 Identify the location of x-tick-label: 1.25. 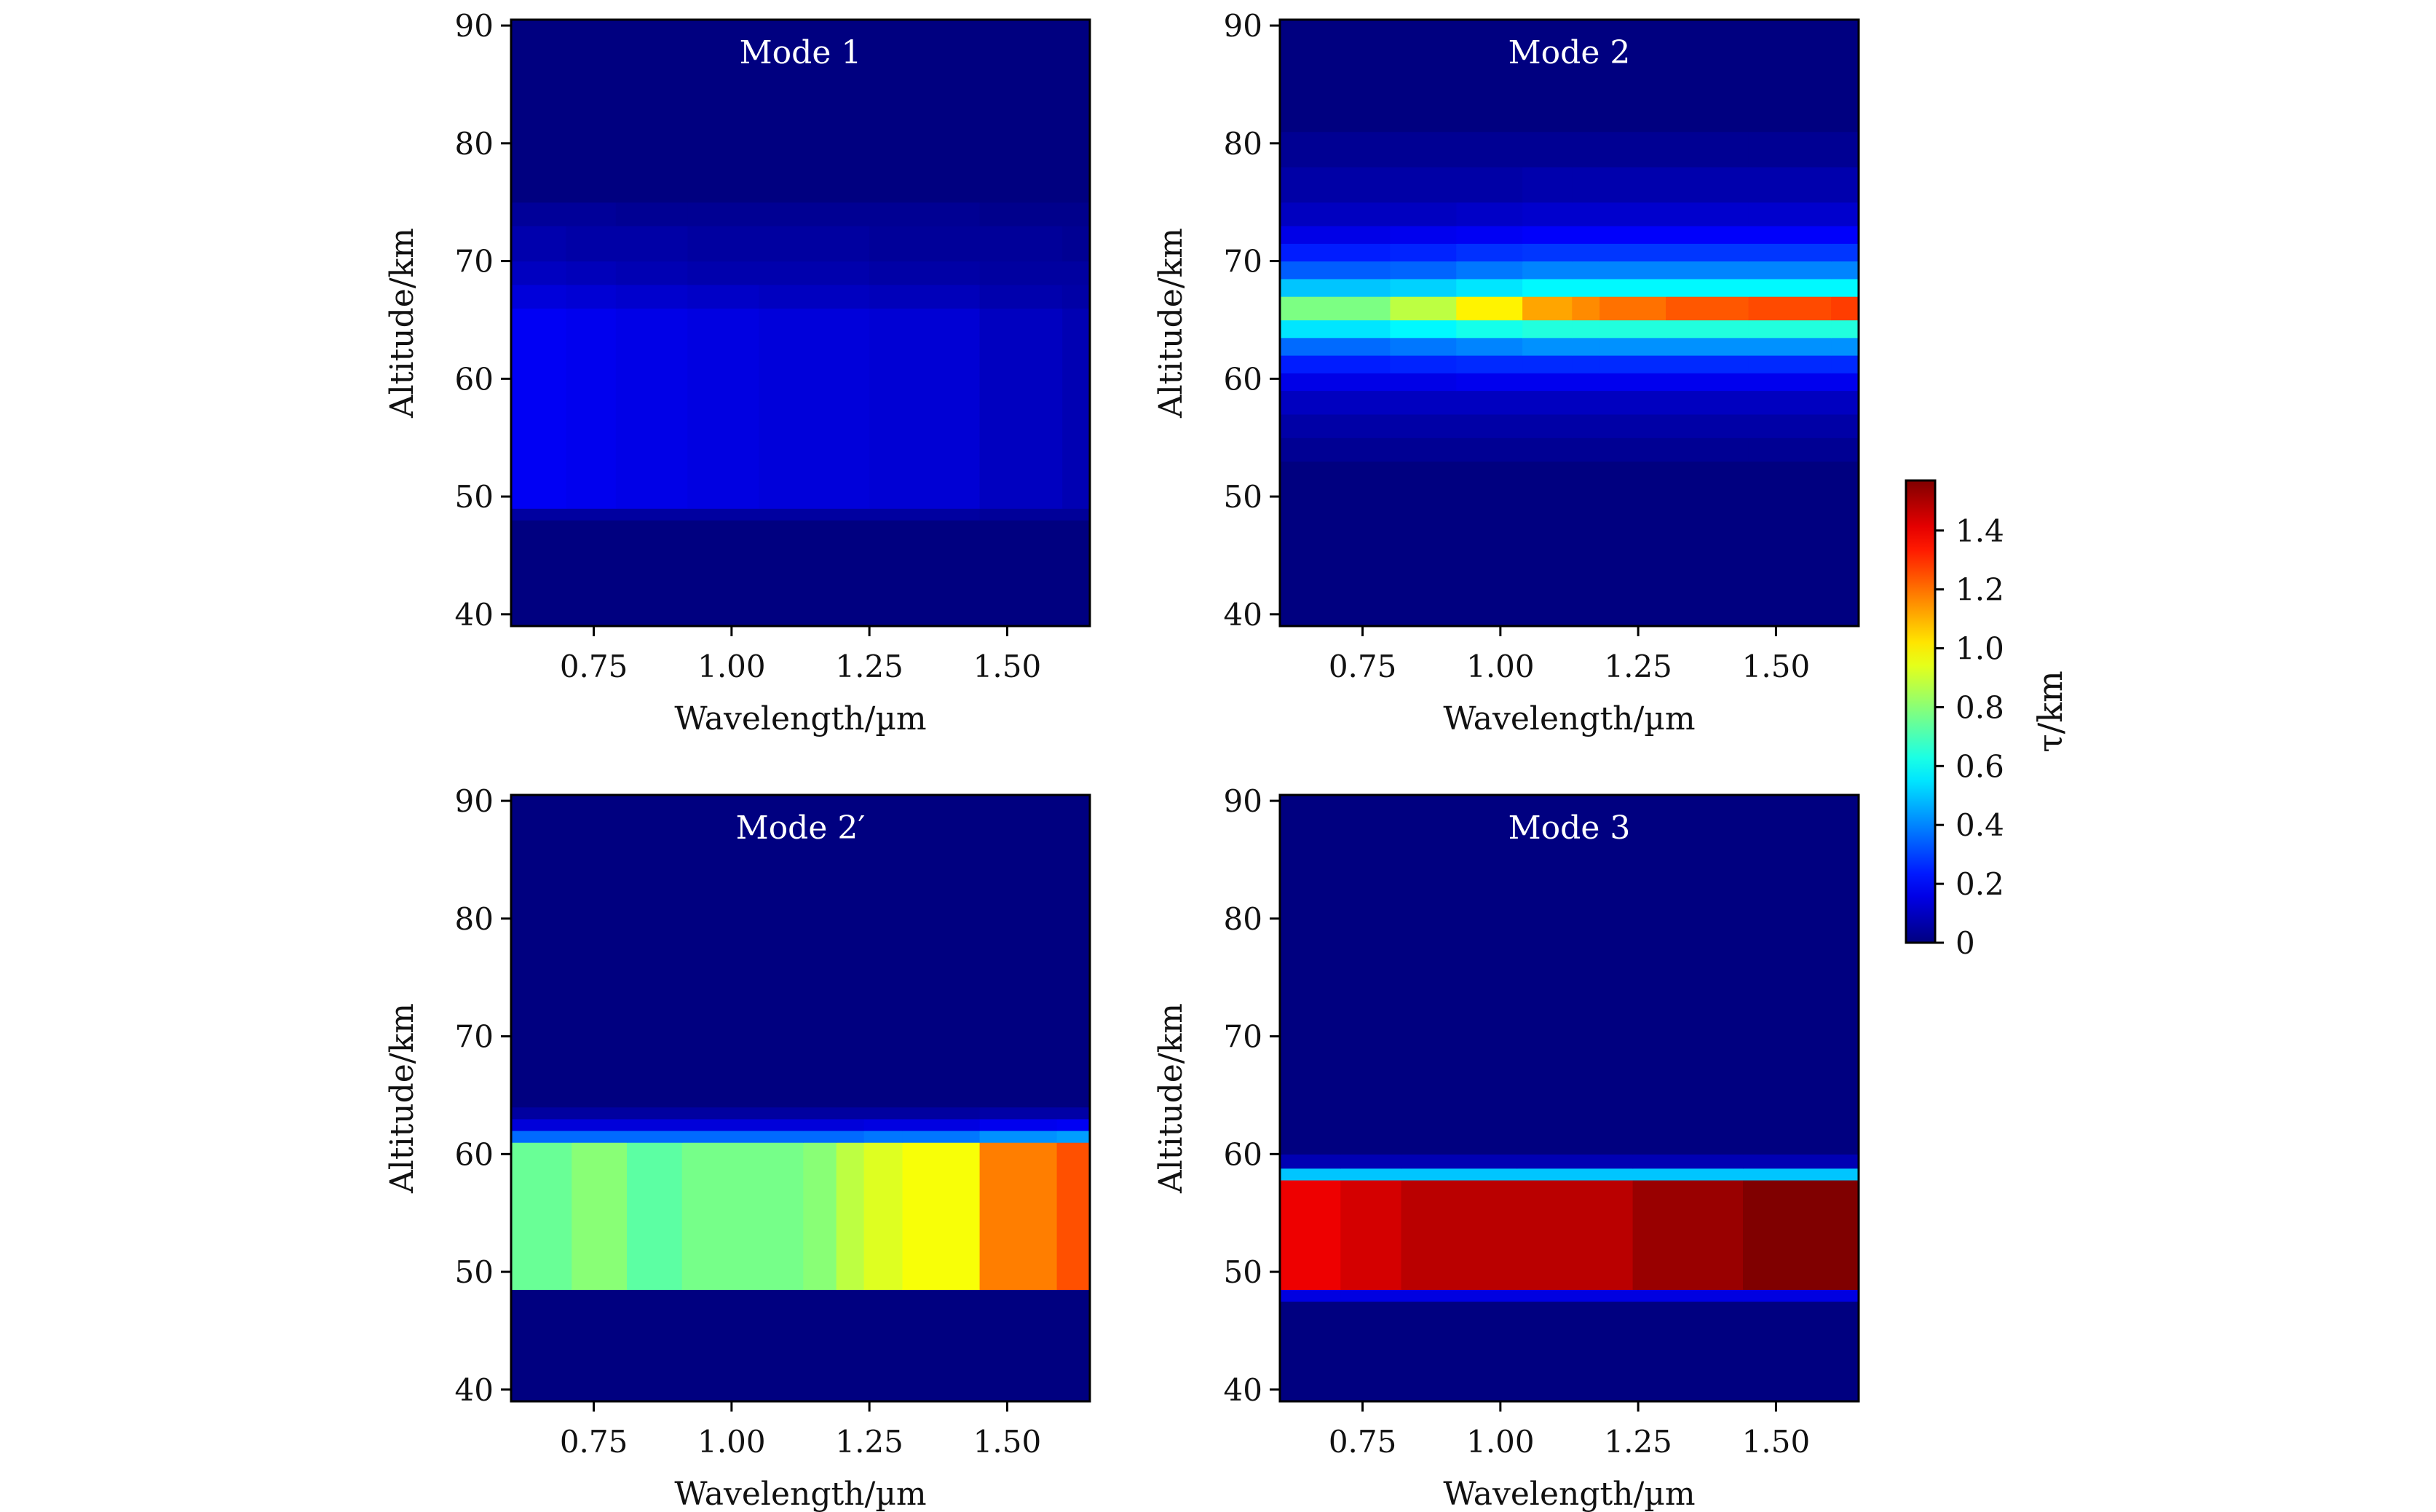
(1638, 1442).